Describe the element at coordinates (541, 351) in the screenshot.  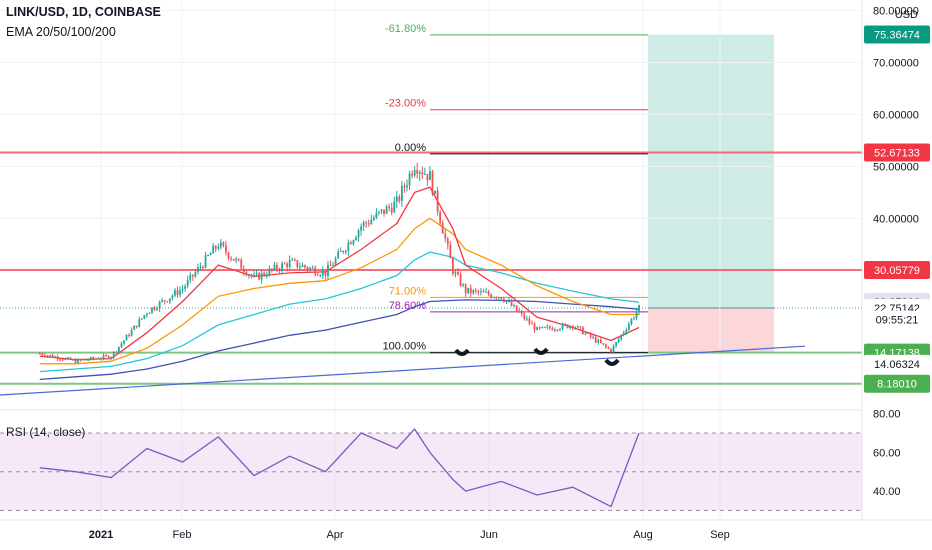
I see `bottom-marker` at that location.